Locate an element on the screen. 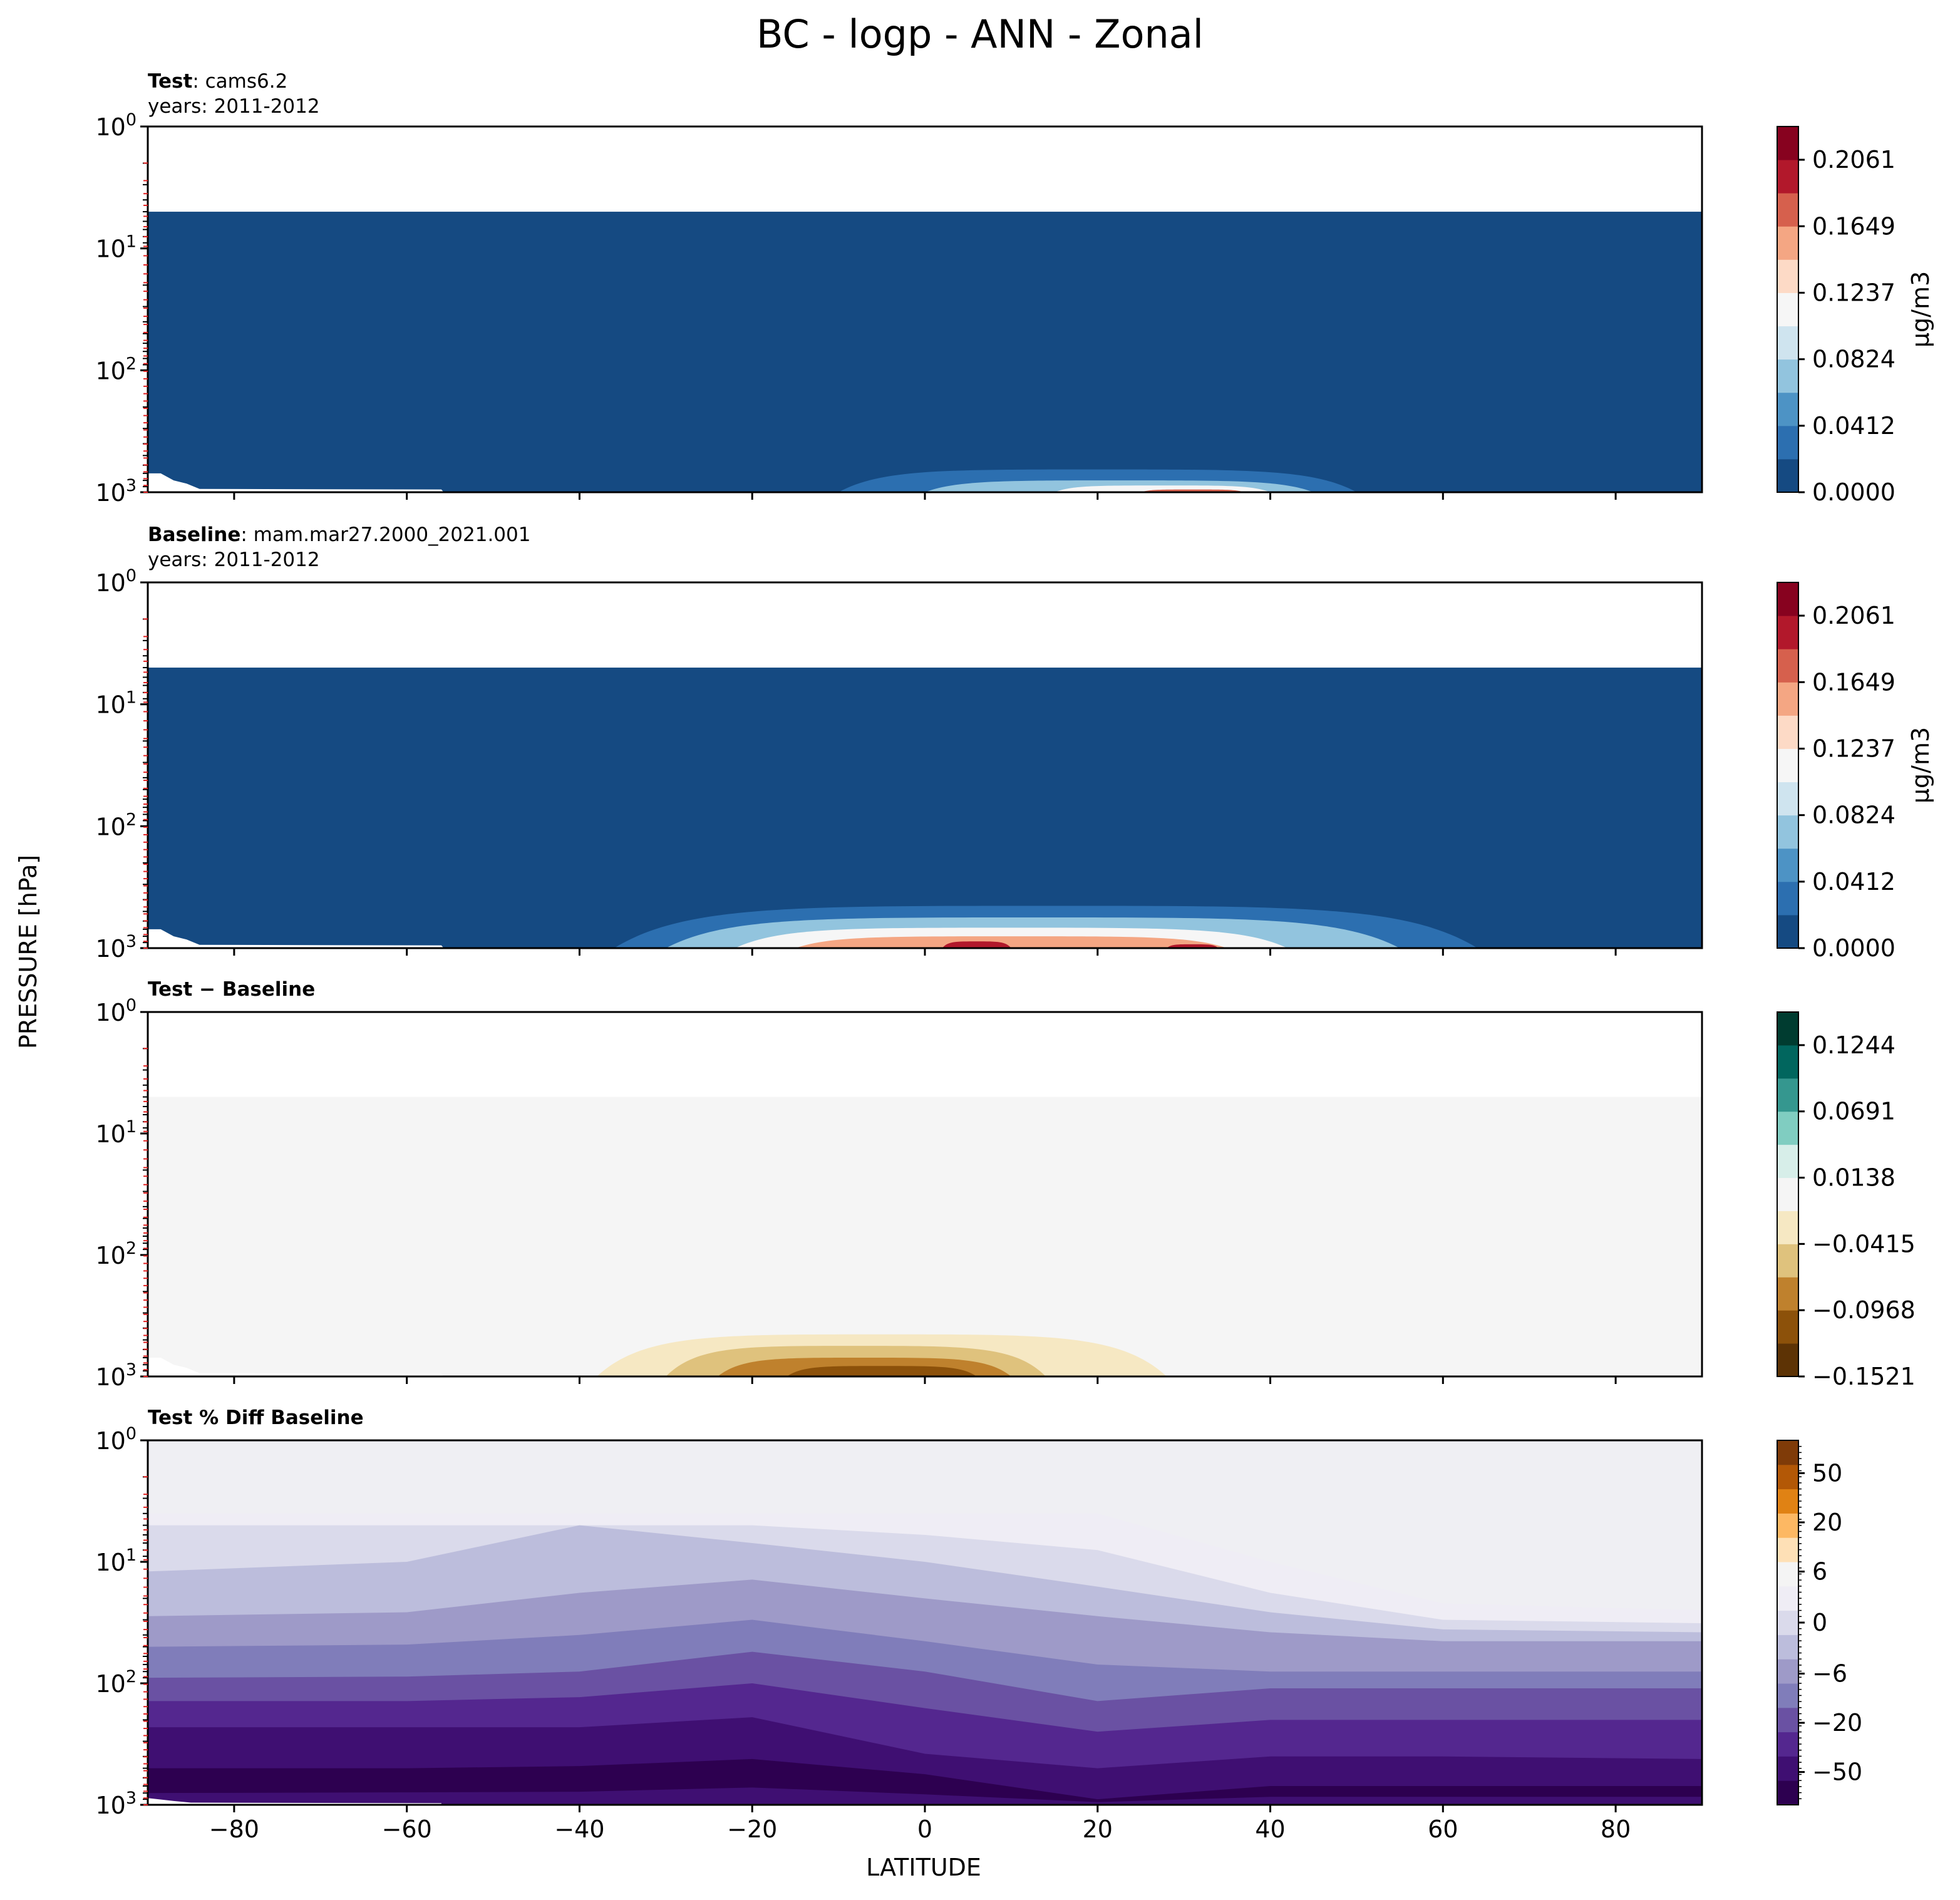 This screenshot has width=1960, height=1900. colorbar-2-tick-label-0: 0.0000 is located at coordinates (1854, 948).